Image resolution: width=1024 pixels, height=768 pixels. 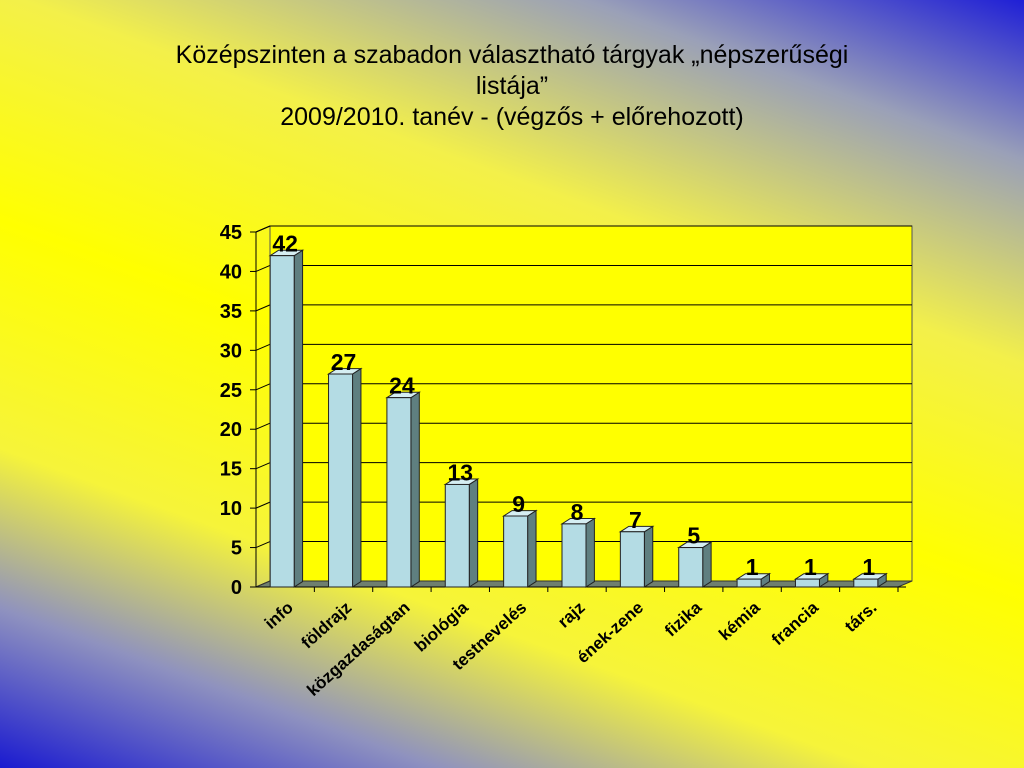 What do you see at coordinates (402, 386) in the screenshot?
I see `data-label: 24` at bounding box center [402, 386].